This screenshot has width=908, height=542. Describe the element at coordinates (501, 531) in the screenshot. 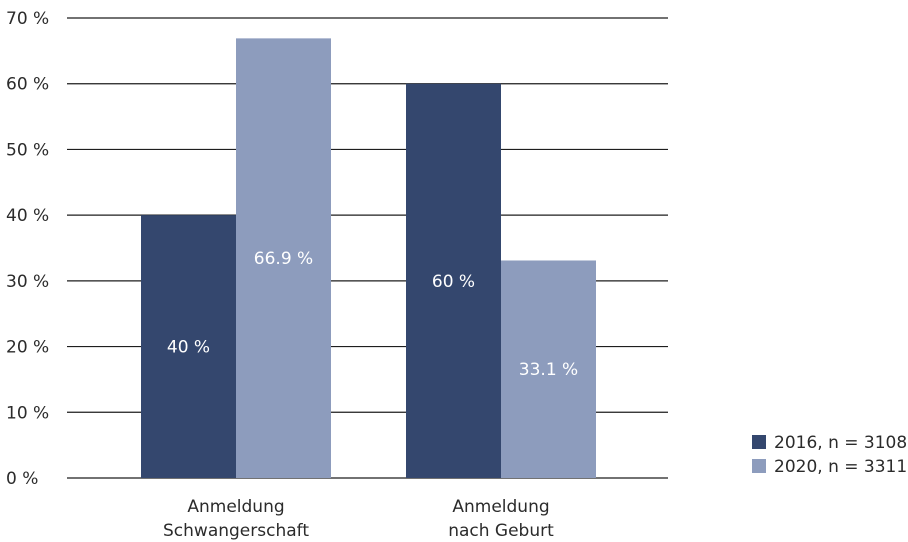

I see `category-label: nach Geburt` at that location.